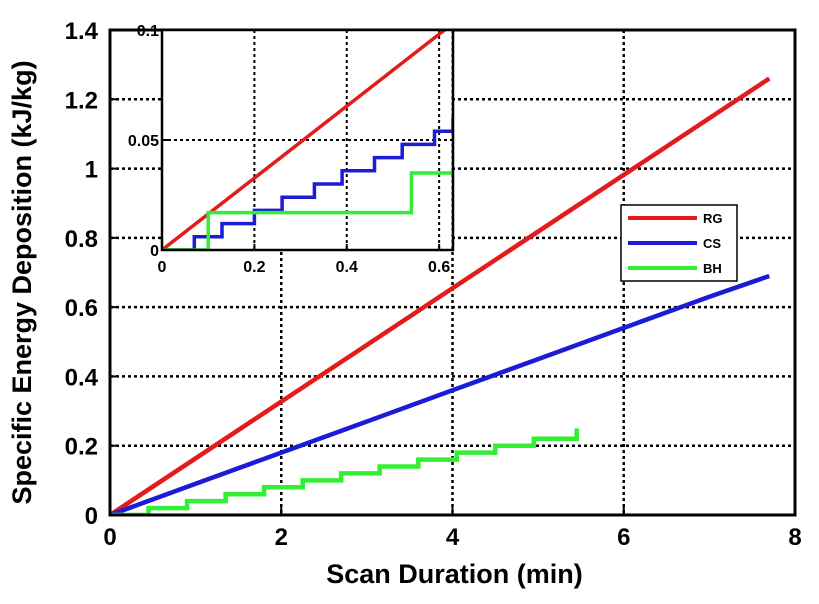 The image size is (819, 604). What do you see at coordinates (91, 170) in the screenshot?
I see `y-tick-label: 1` at bounding box center [91, 170].